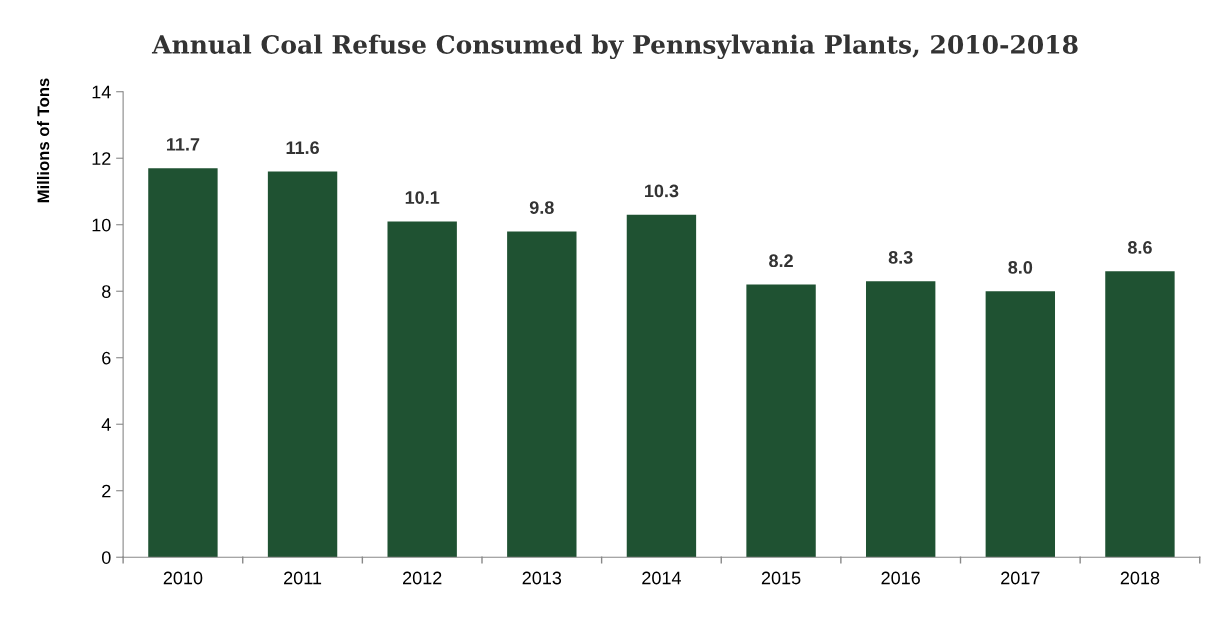 Image resolution: width=1207 pixels, height=624 pixels. I want to click on data-label: 10.3, so click(662, 191).